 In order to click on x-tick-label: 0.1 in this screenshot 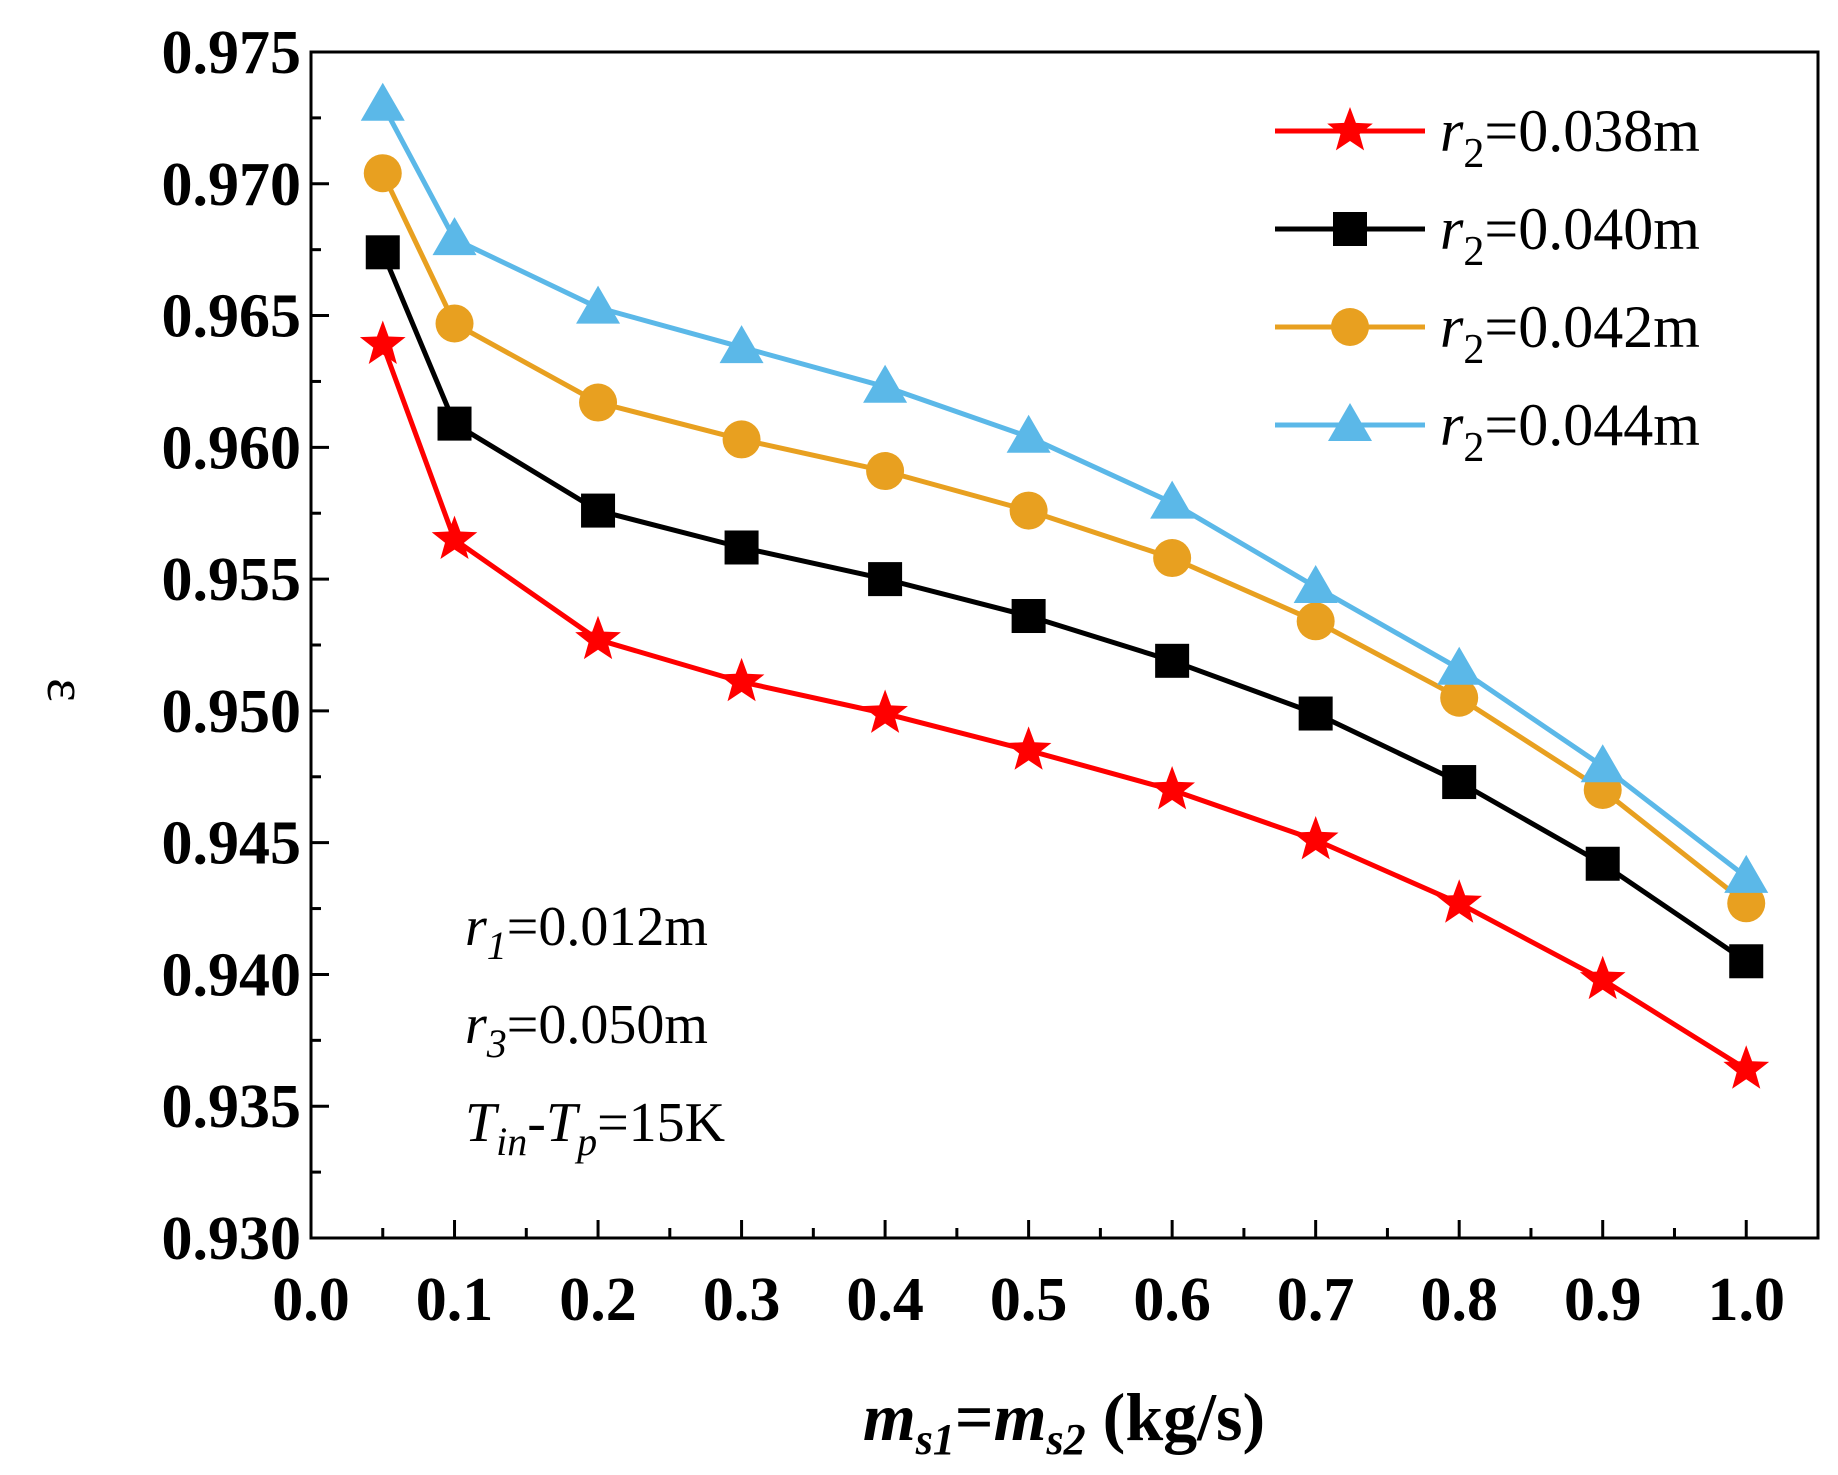, I will do `click(455, 1300)`.